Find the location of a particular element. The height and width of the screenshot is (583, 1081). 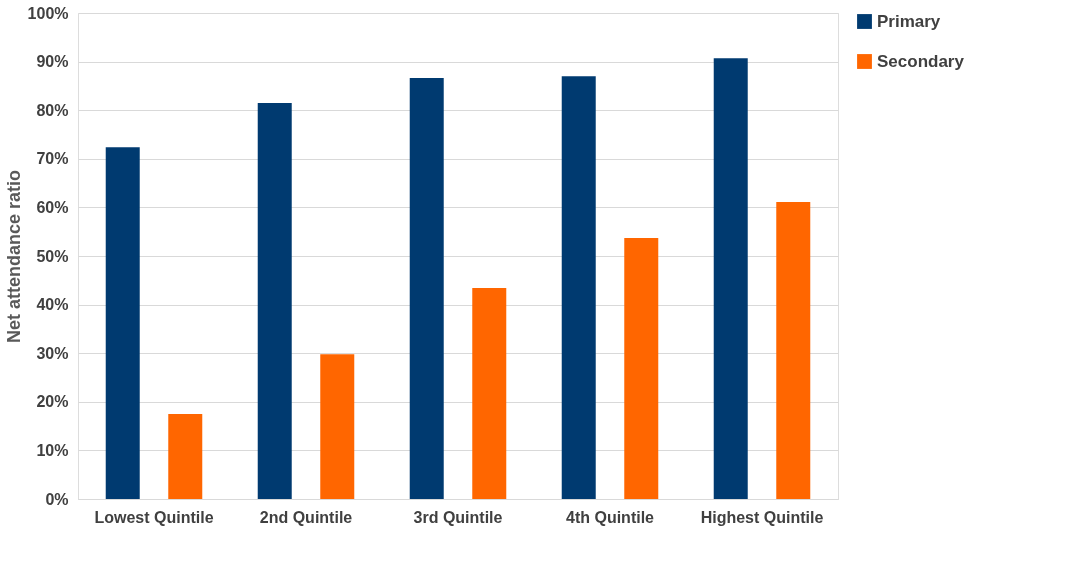

y-tick-label: 50% is located at coordinates (52, 256).